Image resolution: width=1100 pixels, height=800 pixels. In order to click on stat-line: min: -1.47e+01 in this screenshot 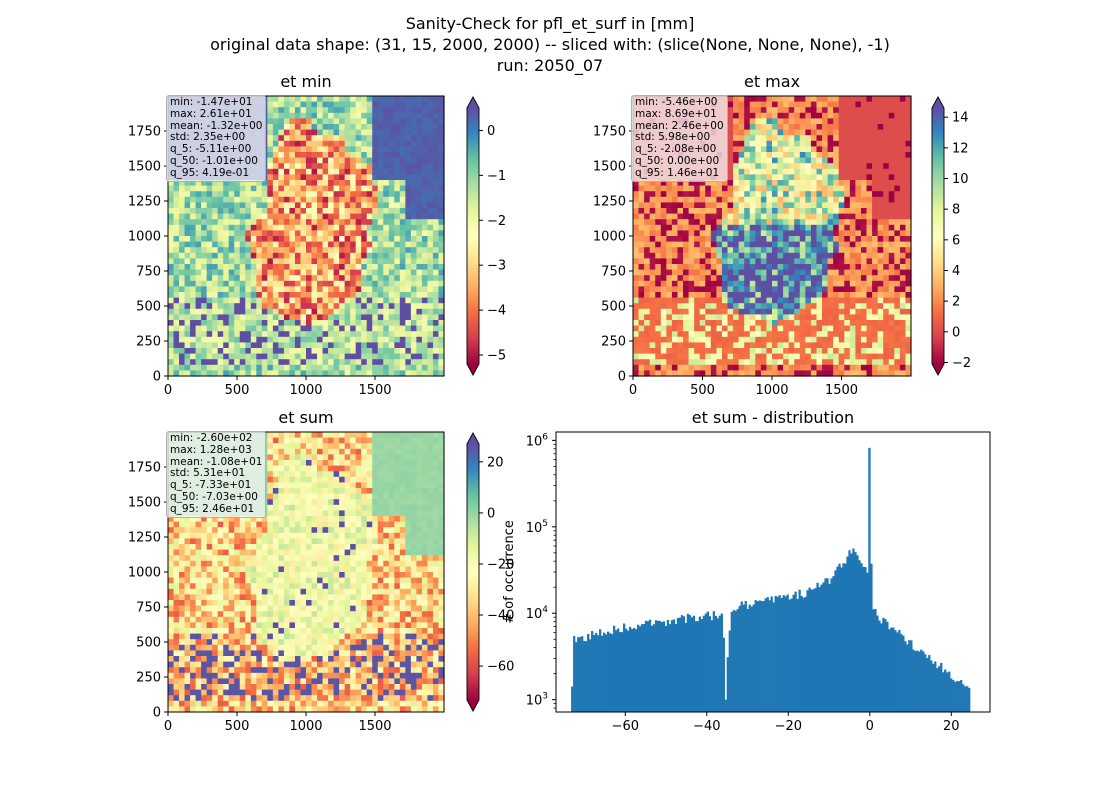, I will do `click(211, 102)`.